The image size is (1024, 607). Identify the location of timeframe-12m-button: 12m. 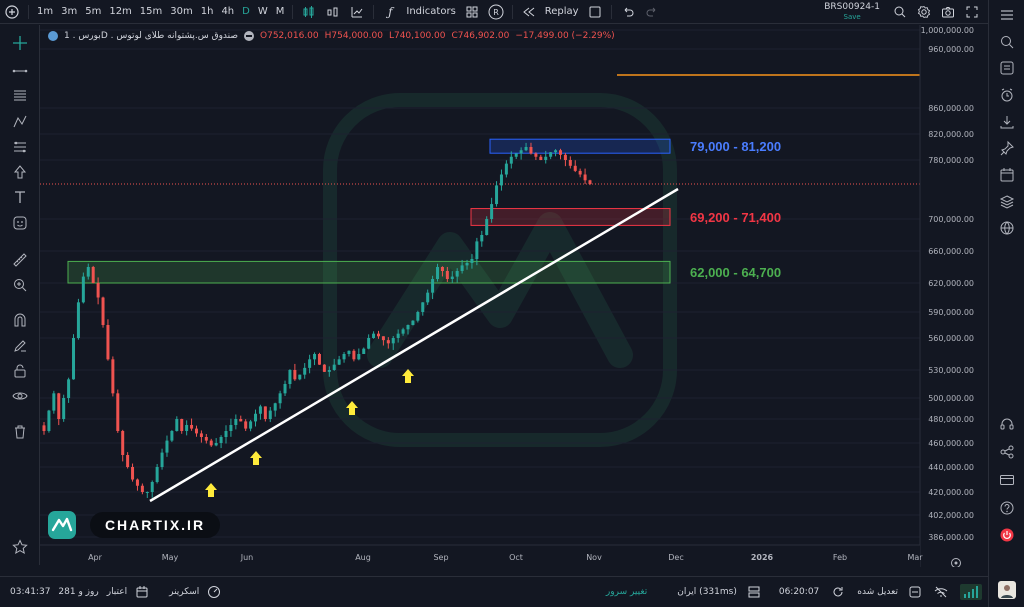
(120, 11).